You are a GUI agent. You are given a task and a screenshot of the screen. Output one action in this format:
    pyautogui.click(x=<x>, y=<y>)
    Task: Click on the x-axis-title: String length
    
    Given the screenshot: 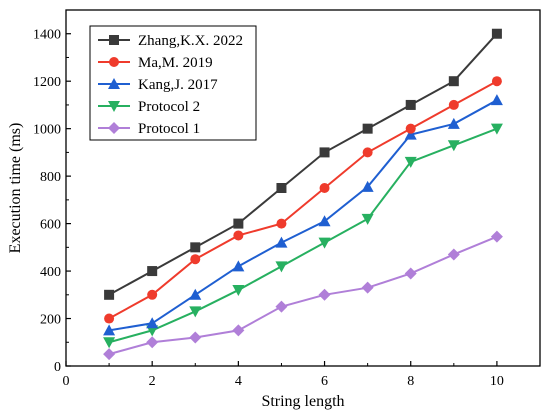 What is the action you would take?
    pyautogui.click(x=302, y=401)
    